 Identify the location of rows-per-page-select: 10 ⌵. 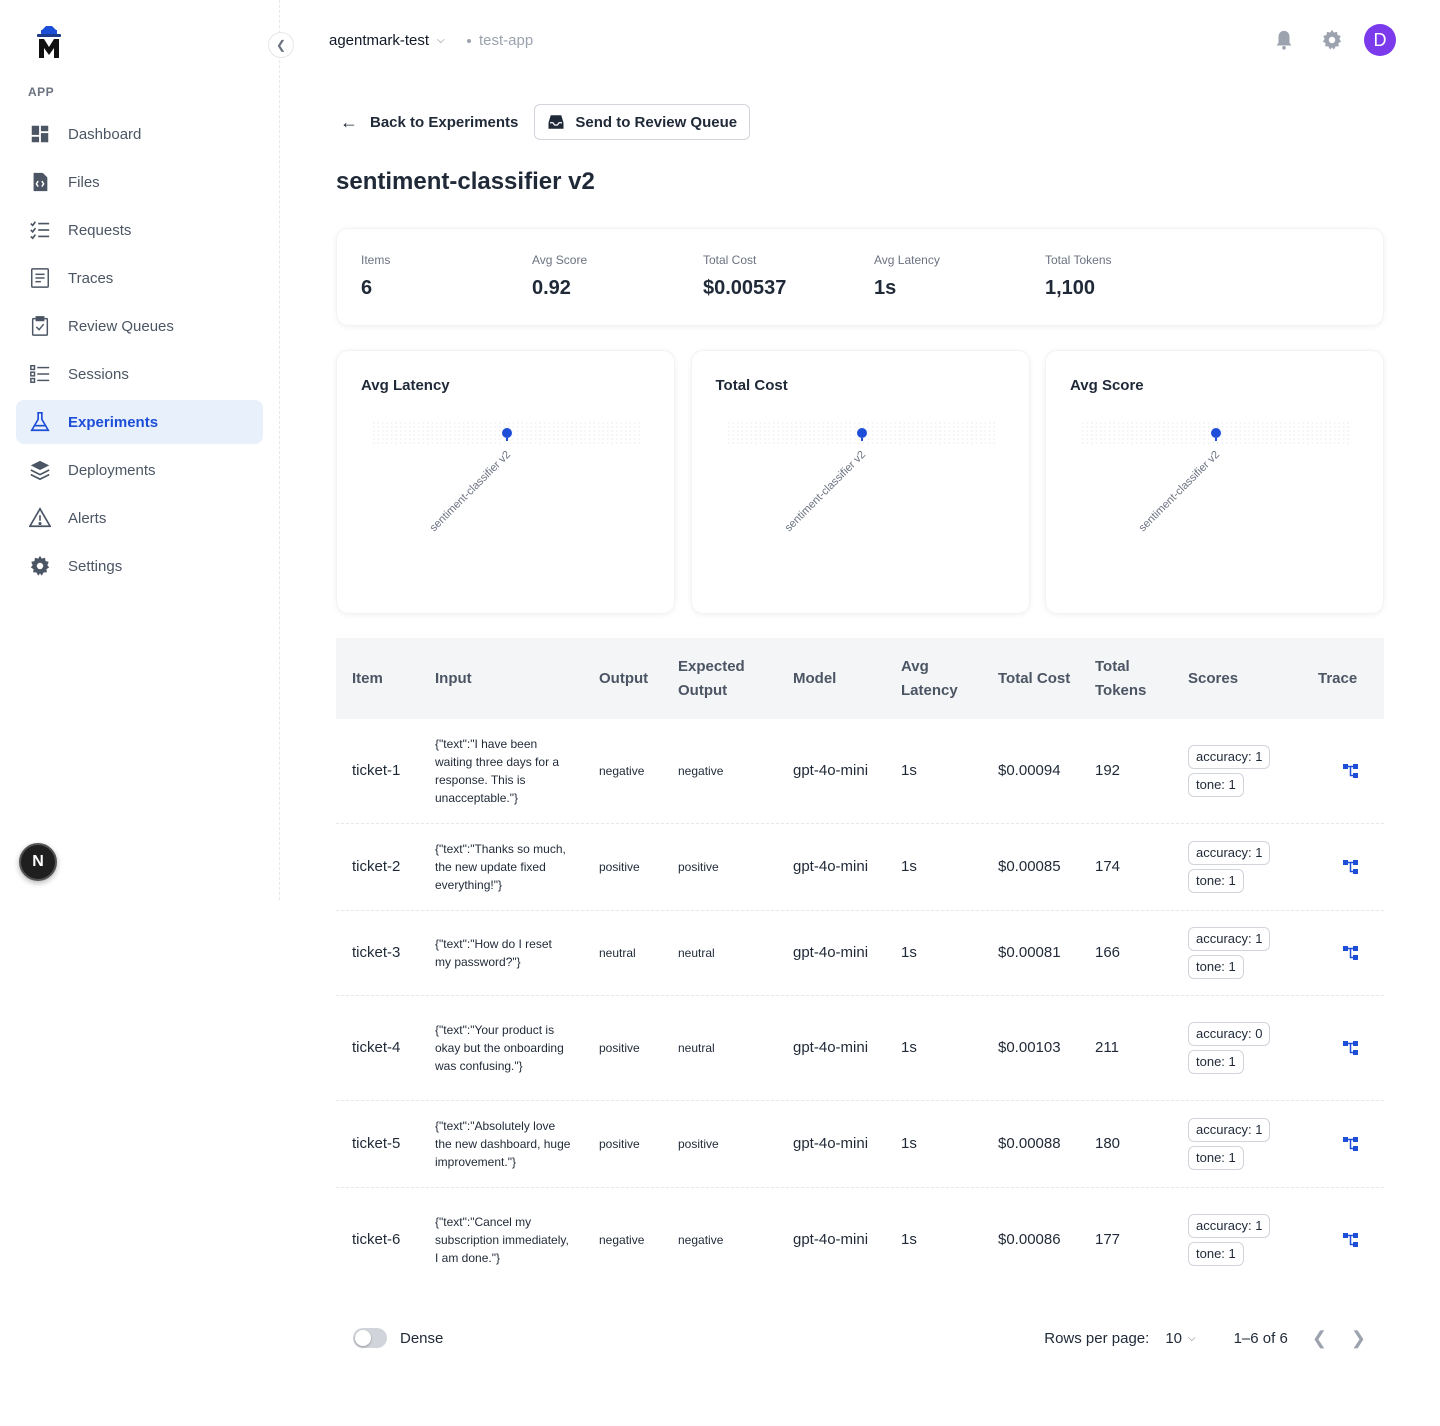
(1180, 1338).